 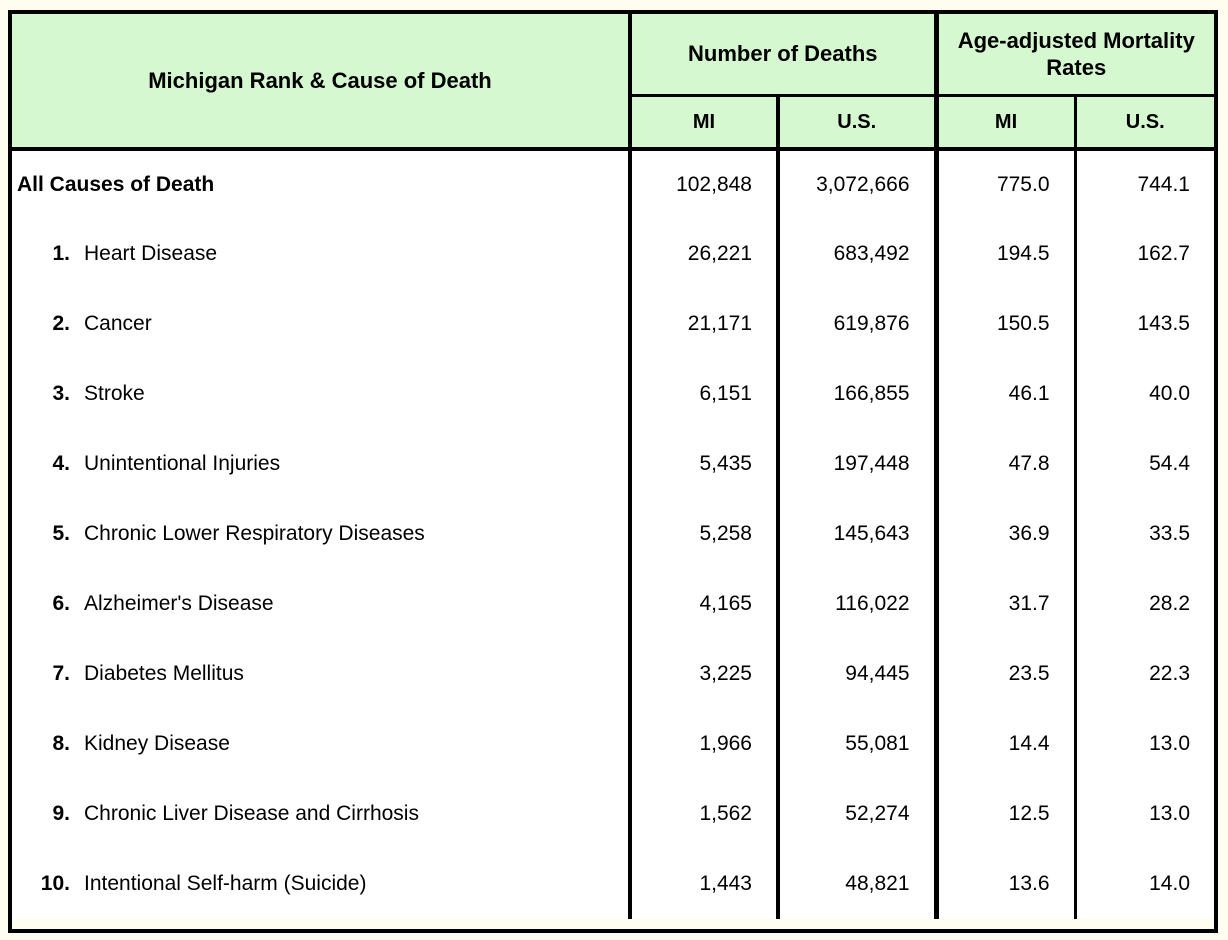 I want to click on subheader-mi-deaths: MI, so click(x=705, y=123).